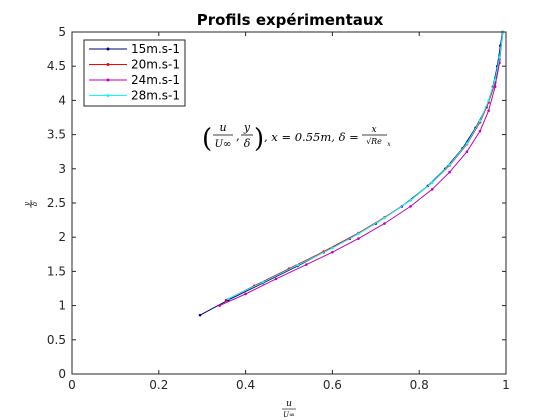  Describe the element at coordinates (56, 340) in the screenshot. I see `y-tick-label: 0.5` at that location.